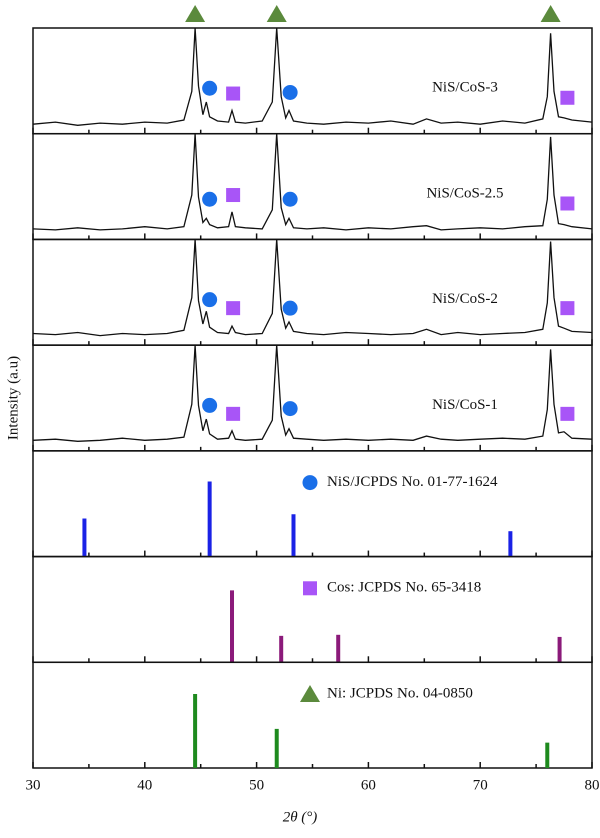 This screenshot has width=600, height=838. I want to click on x-tick-label: 60, so click(368, 785).